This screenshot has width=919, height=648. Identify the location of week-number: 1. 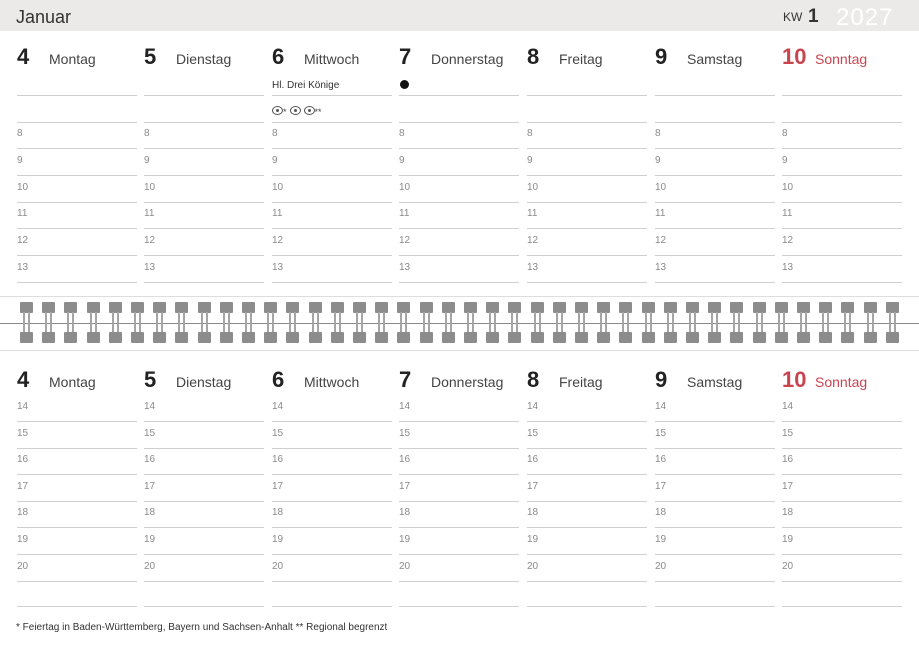
(813, 16).